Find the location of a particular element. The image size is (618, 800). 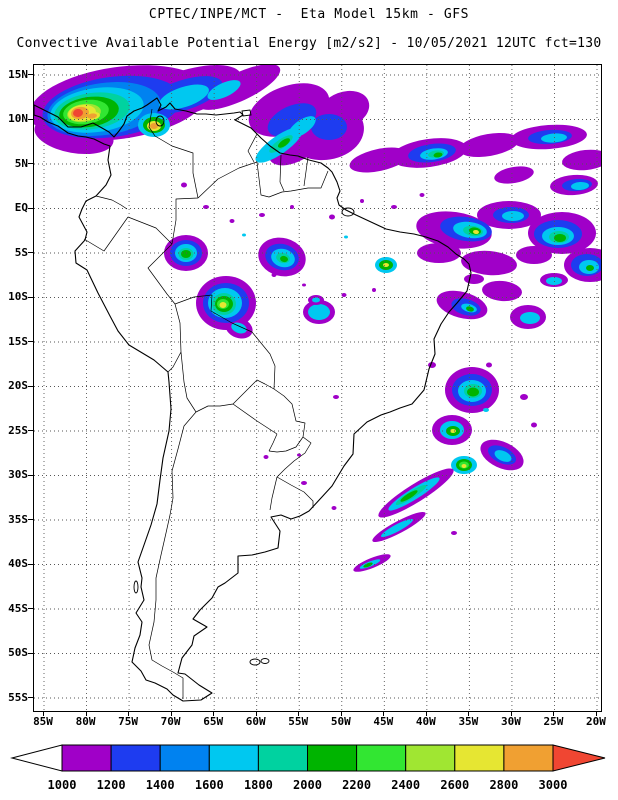

lat-tick-label: 35S is located at coordinates (18, 519).